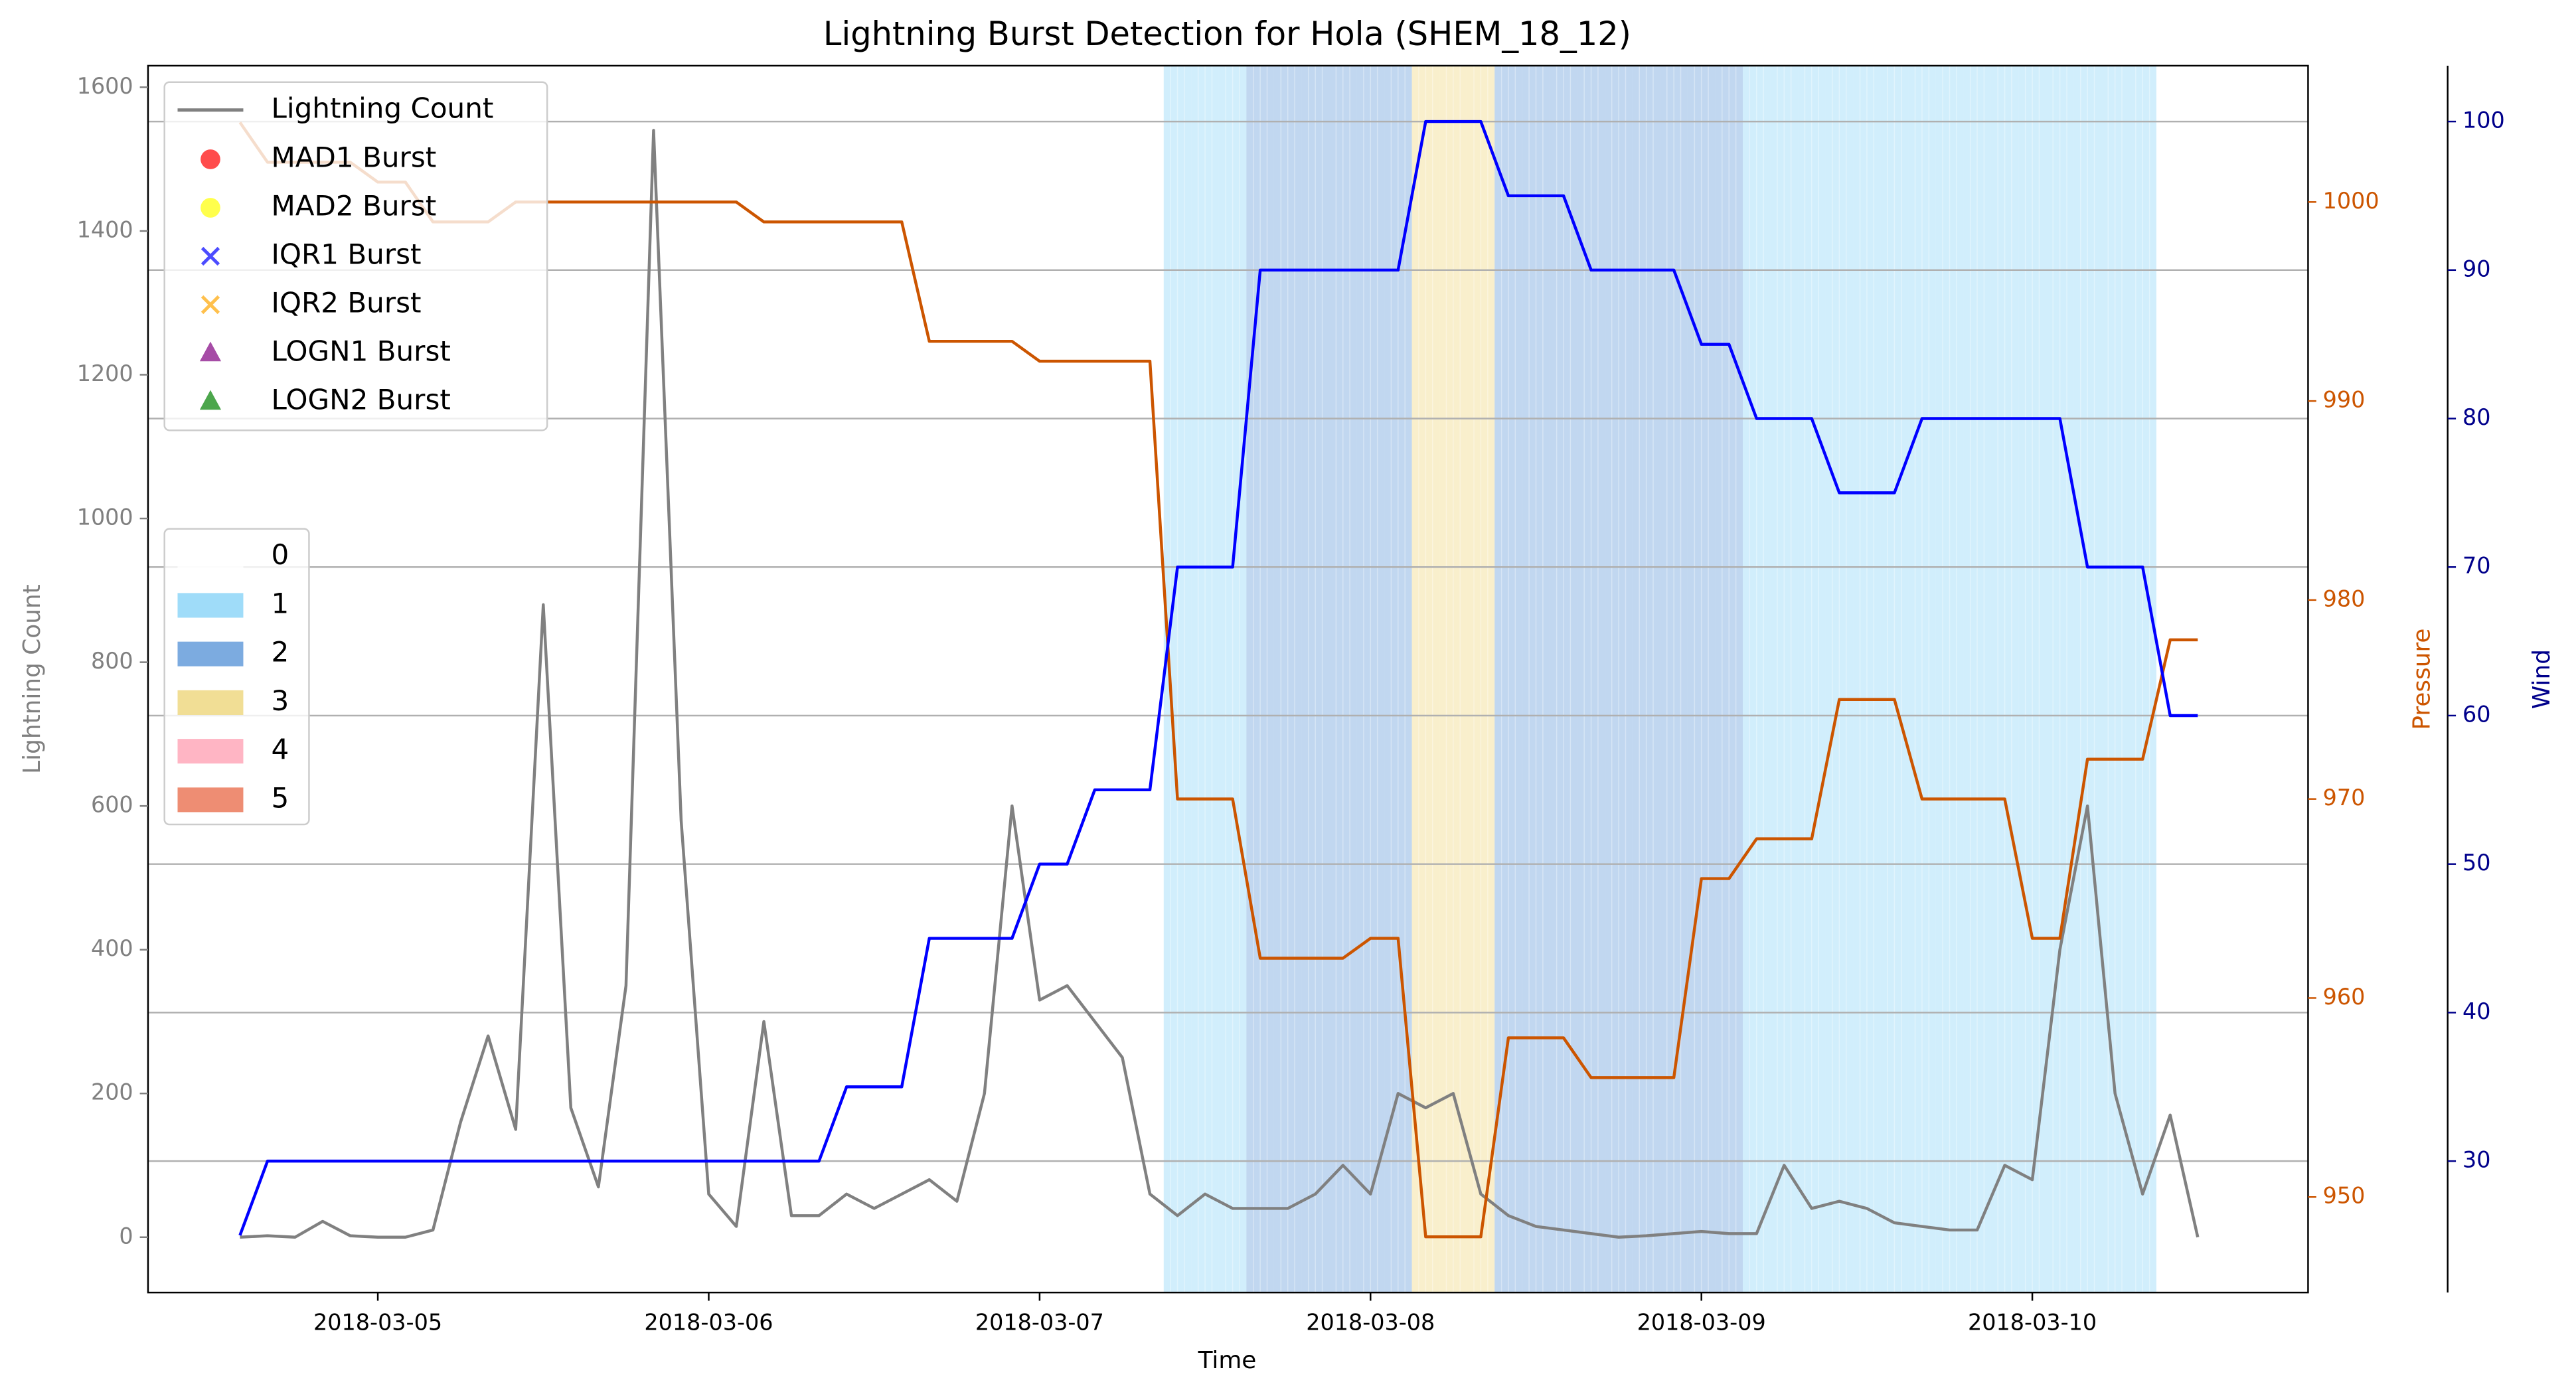 Image resolution: width=2576 pixels, height=1396 pixels. Describe the element at coordinates (2483, 120) in the screenshot. I see `y3-tick-label: 100` at that location.